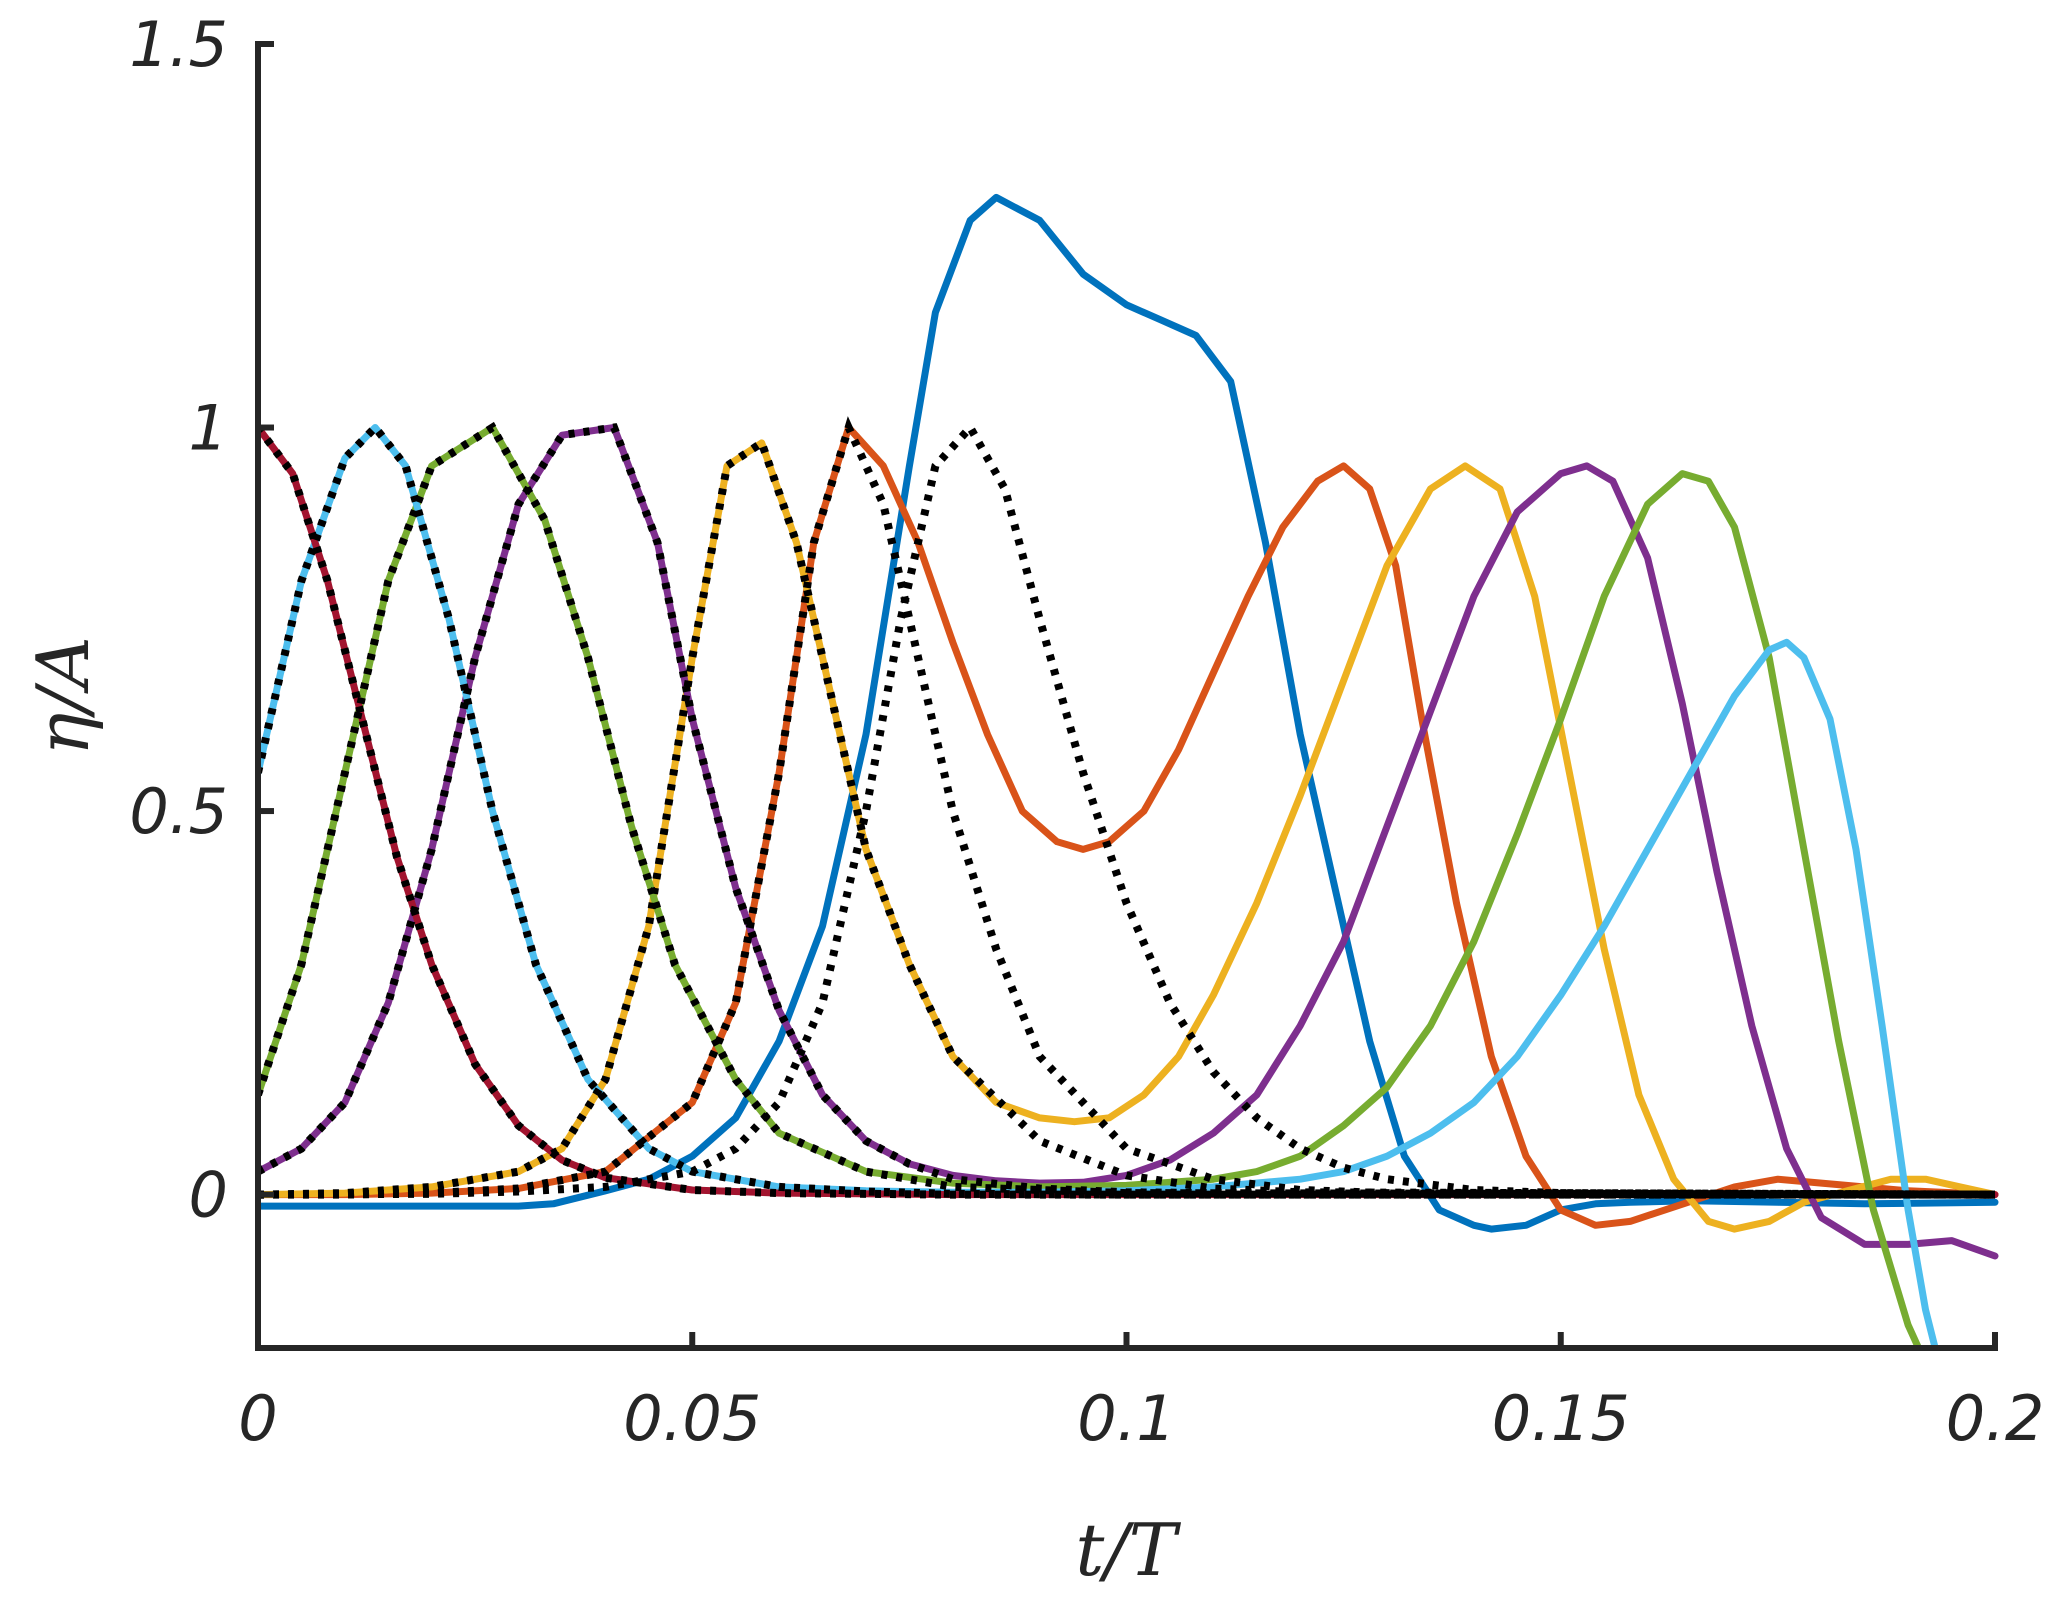 This screenshot has height=1600, width=2067. Describe the element at coordinates (692, 1418) in the screenshot. I see `x-tick-label: 0.05` at that location.